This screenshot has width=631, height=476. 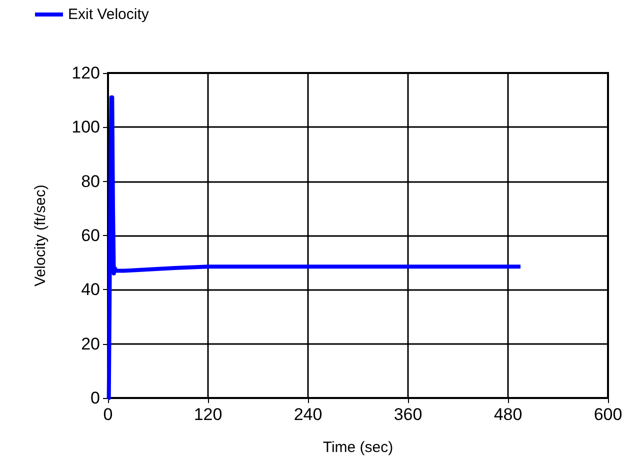 What do you see at coordinates (90, 181) in the screenshot?
I see `y-tick-label: 80` at bounding box center [90, 181].